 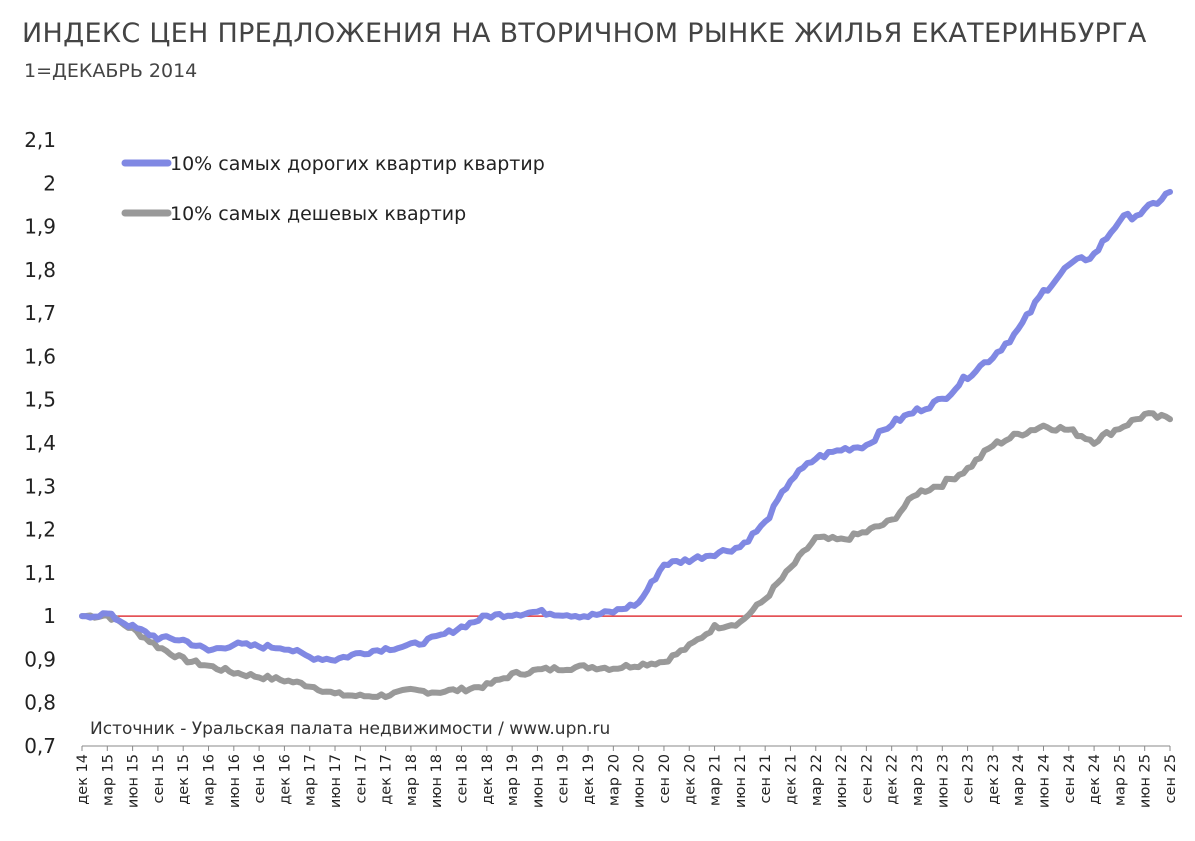 What do you see at coordinates (40, 400) in the screenshot?
I see `y-tick-label: 1,5` at bounding box center [40, 400].